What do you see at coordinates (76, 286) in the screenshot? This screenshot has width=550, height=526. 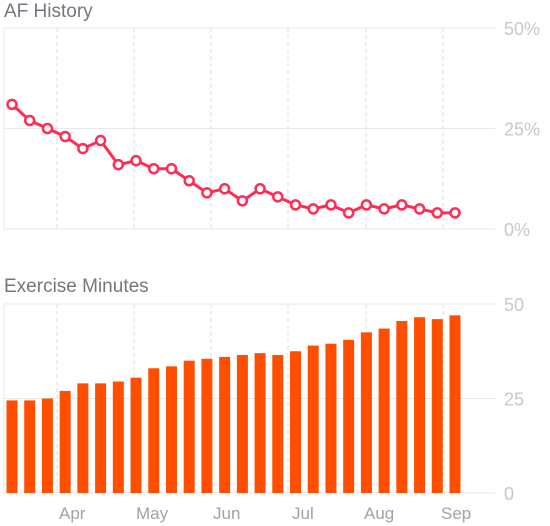 I see `exercise-minutes-title: Exercise Minutes` at bounding box center [76, 286].